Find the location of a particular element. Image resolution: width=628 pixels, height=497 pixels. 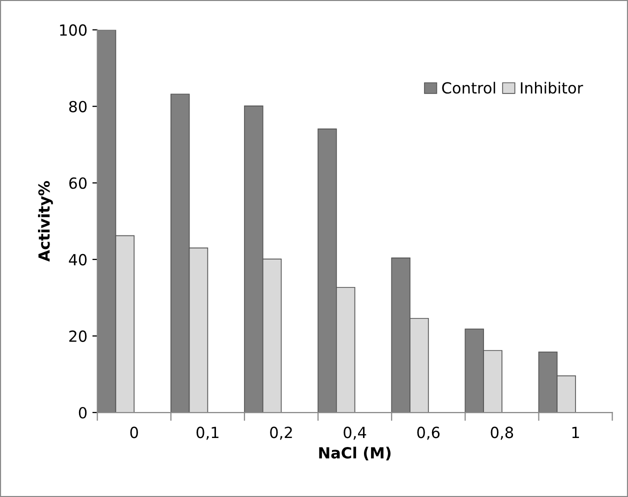

y-tick-label: 20 is located at coordinates (78, 336).